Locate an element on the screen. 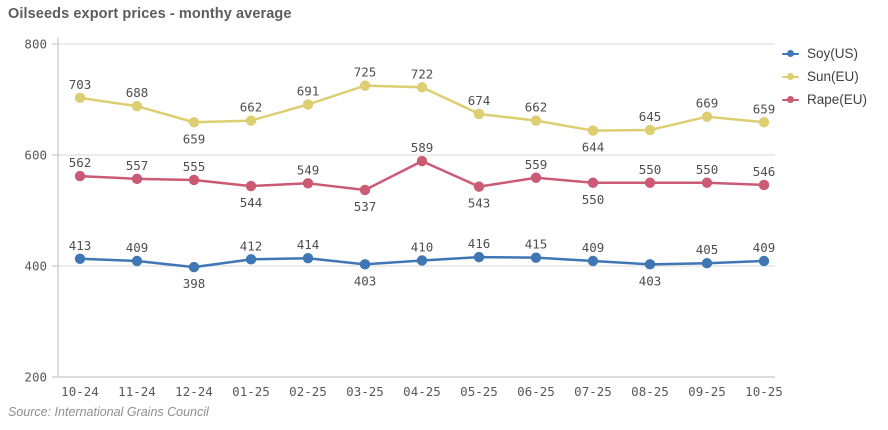 The width and height of the screenshot is (888, 430). y-tick-label: 400 is located at coordinates (35, 266).